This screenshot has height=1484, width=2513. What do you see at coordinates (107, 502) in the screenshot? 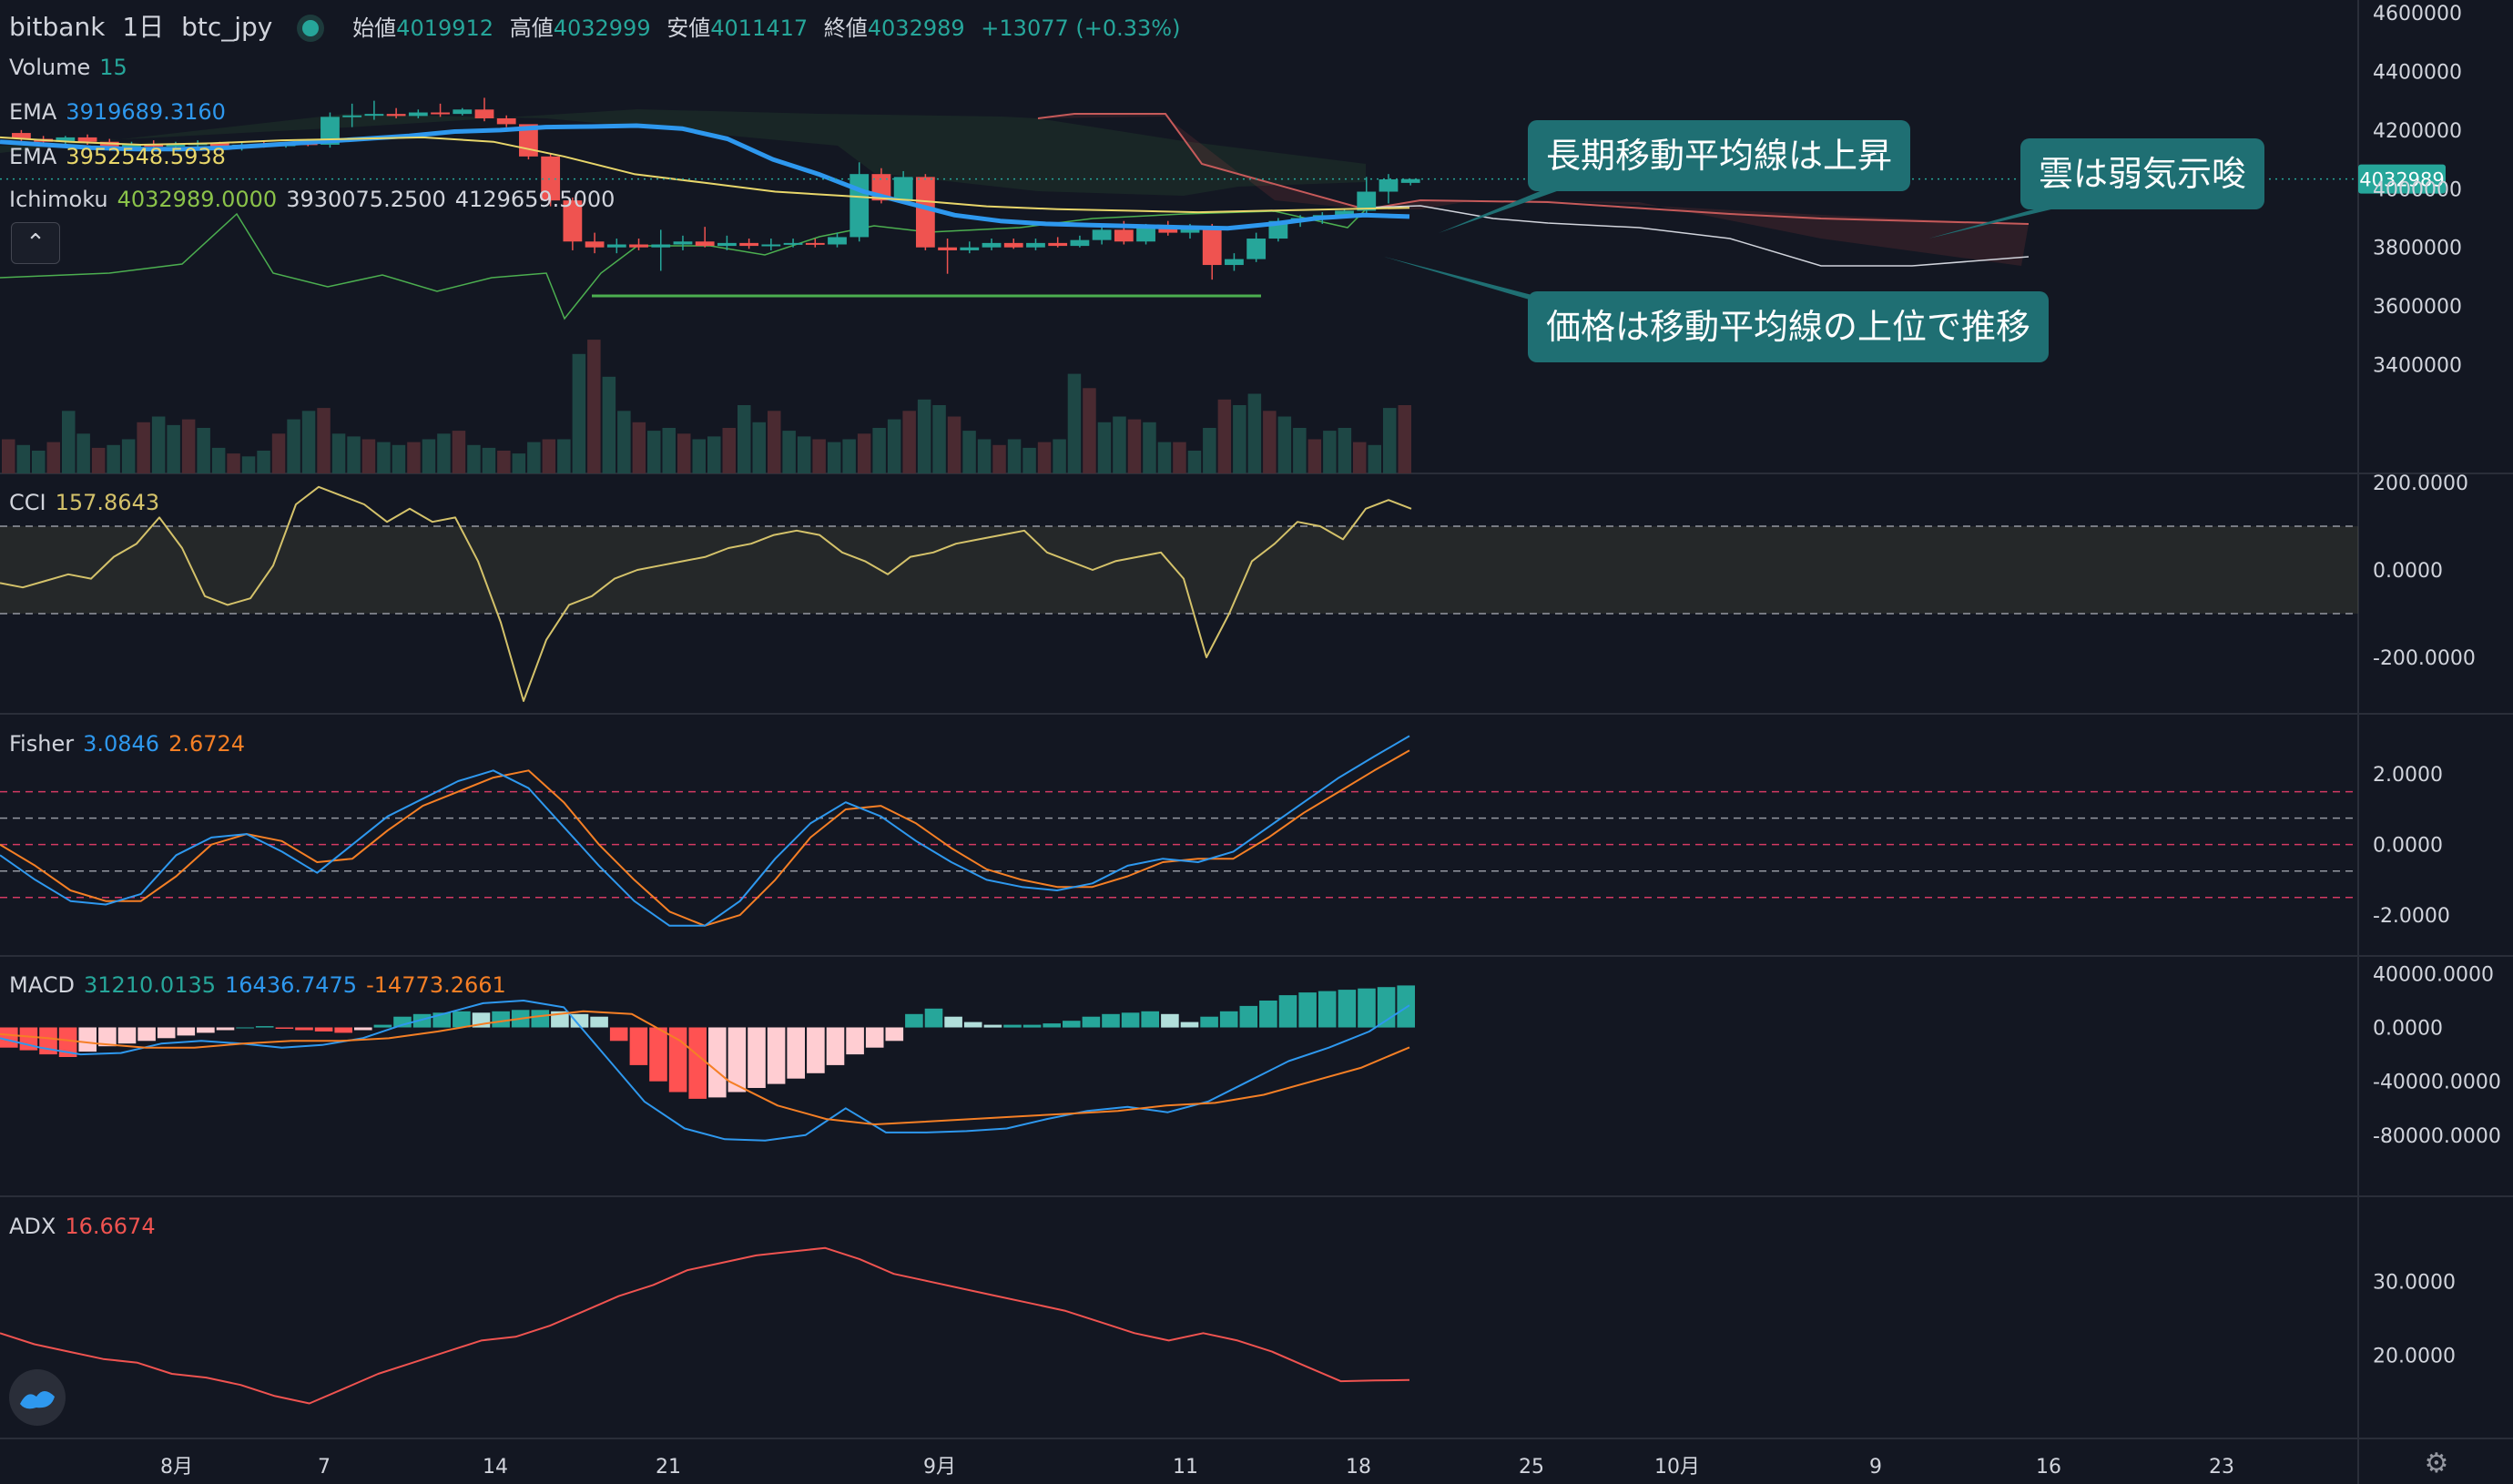
I see `cci-value: 157.8643` at bounding box center [107, 502].